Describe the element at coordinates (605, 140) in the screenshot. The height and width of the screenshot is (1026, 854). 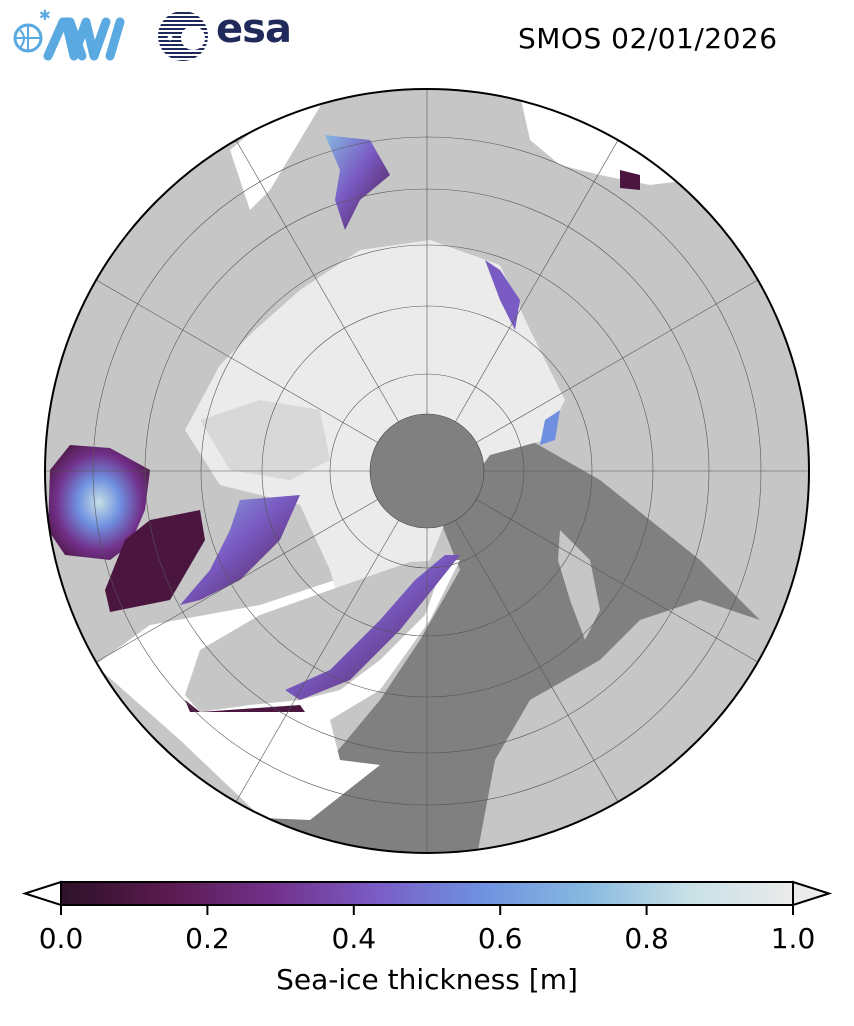
I see `no-data-okhotsk` at that location.